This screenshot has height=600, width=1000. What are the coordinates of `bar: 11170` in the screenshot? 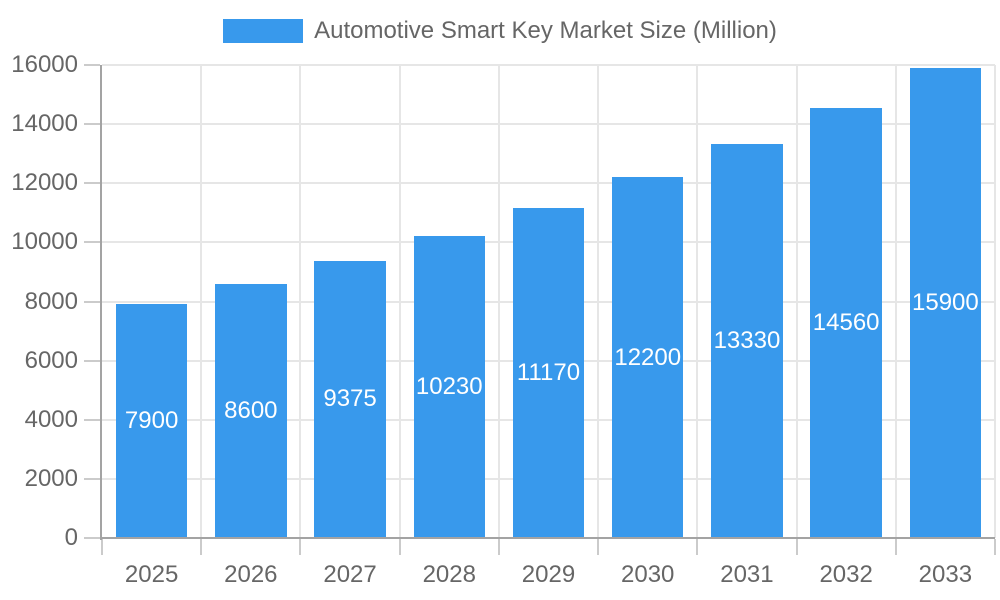 It's located at (548, 372).